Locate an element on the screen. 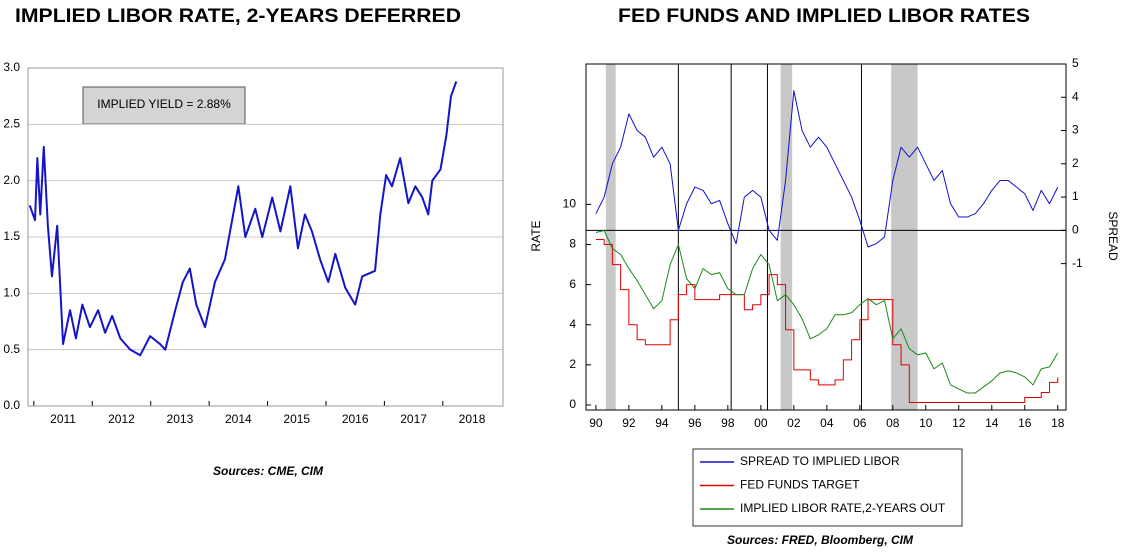  x-tick-label: 02 is located at coordinates (794, 423).